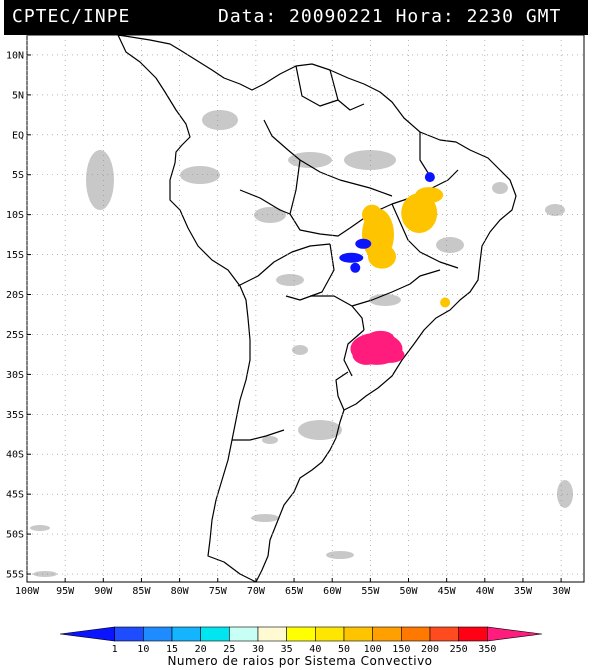 This screenshot has width=600, height=670. I want to click on date-label: Data:, so click(248, 16).